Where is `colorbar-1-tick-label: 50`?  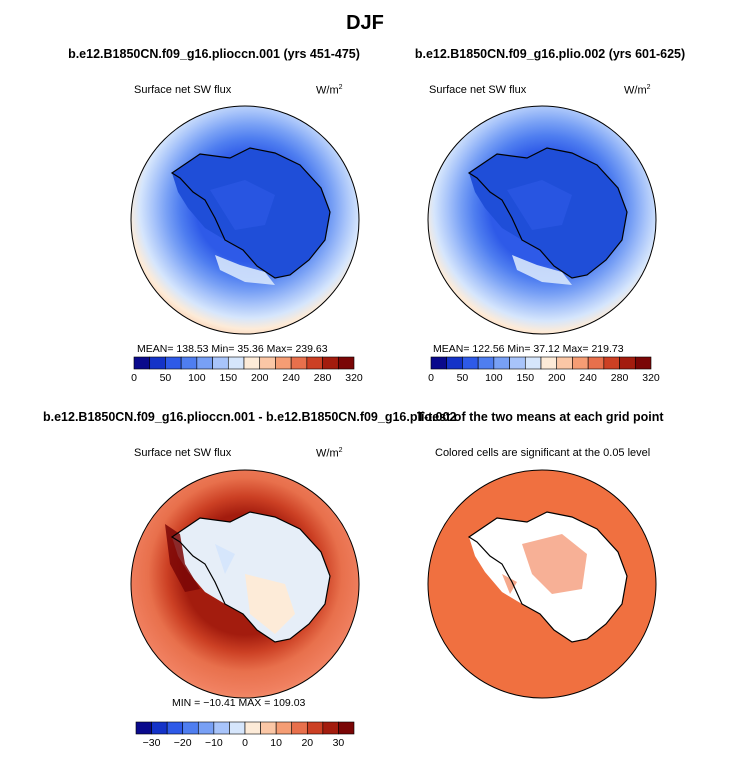 colorbar-1-tick-label: 50 is located at coordinates (166, 378).